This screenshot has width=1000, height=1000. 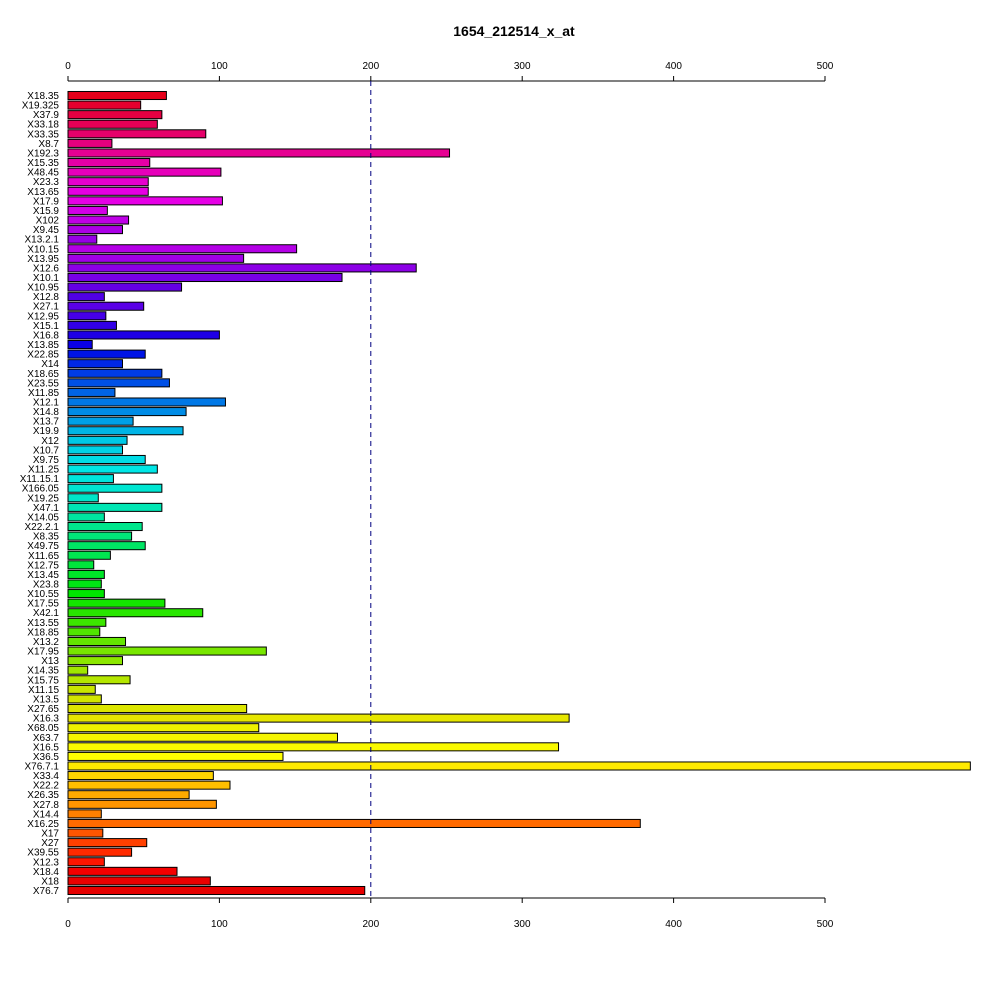 I want to click on category-label: X15.1, so click(x=46, y=326).